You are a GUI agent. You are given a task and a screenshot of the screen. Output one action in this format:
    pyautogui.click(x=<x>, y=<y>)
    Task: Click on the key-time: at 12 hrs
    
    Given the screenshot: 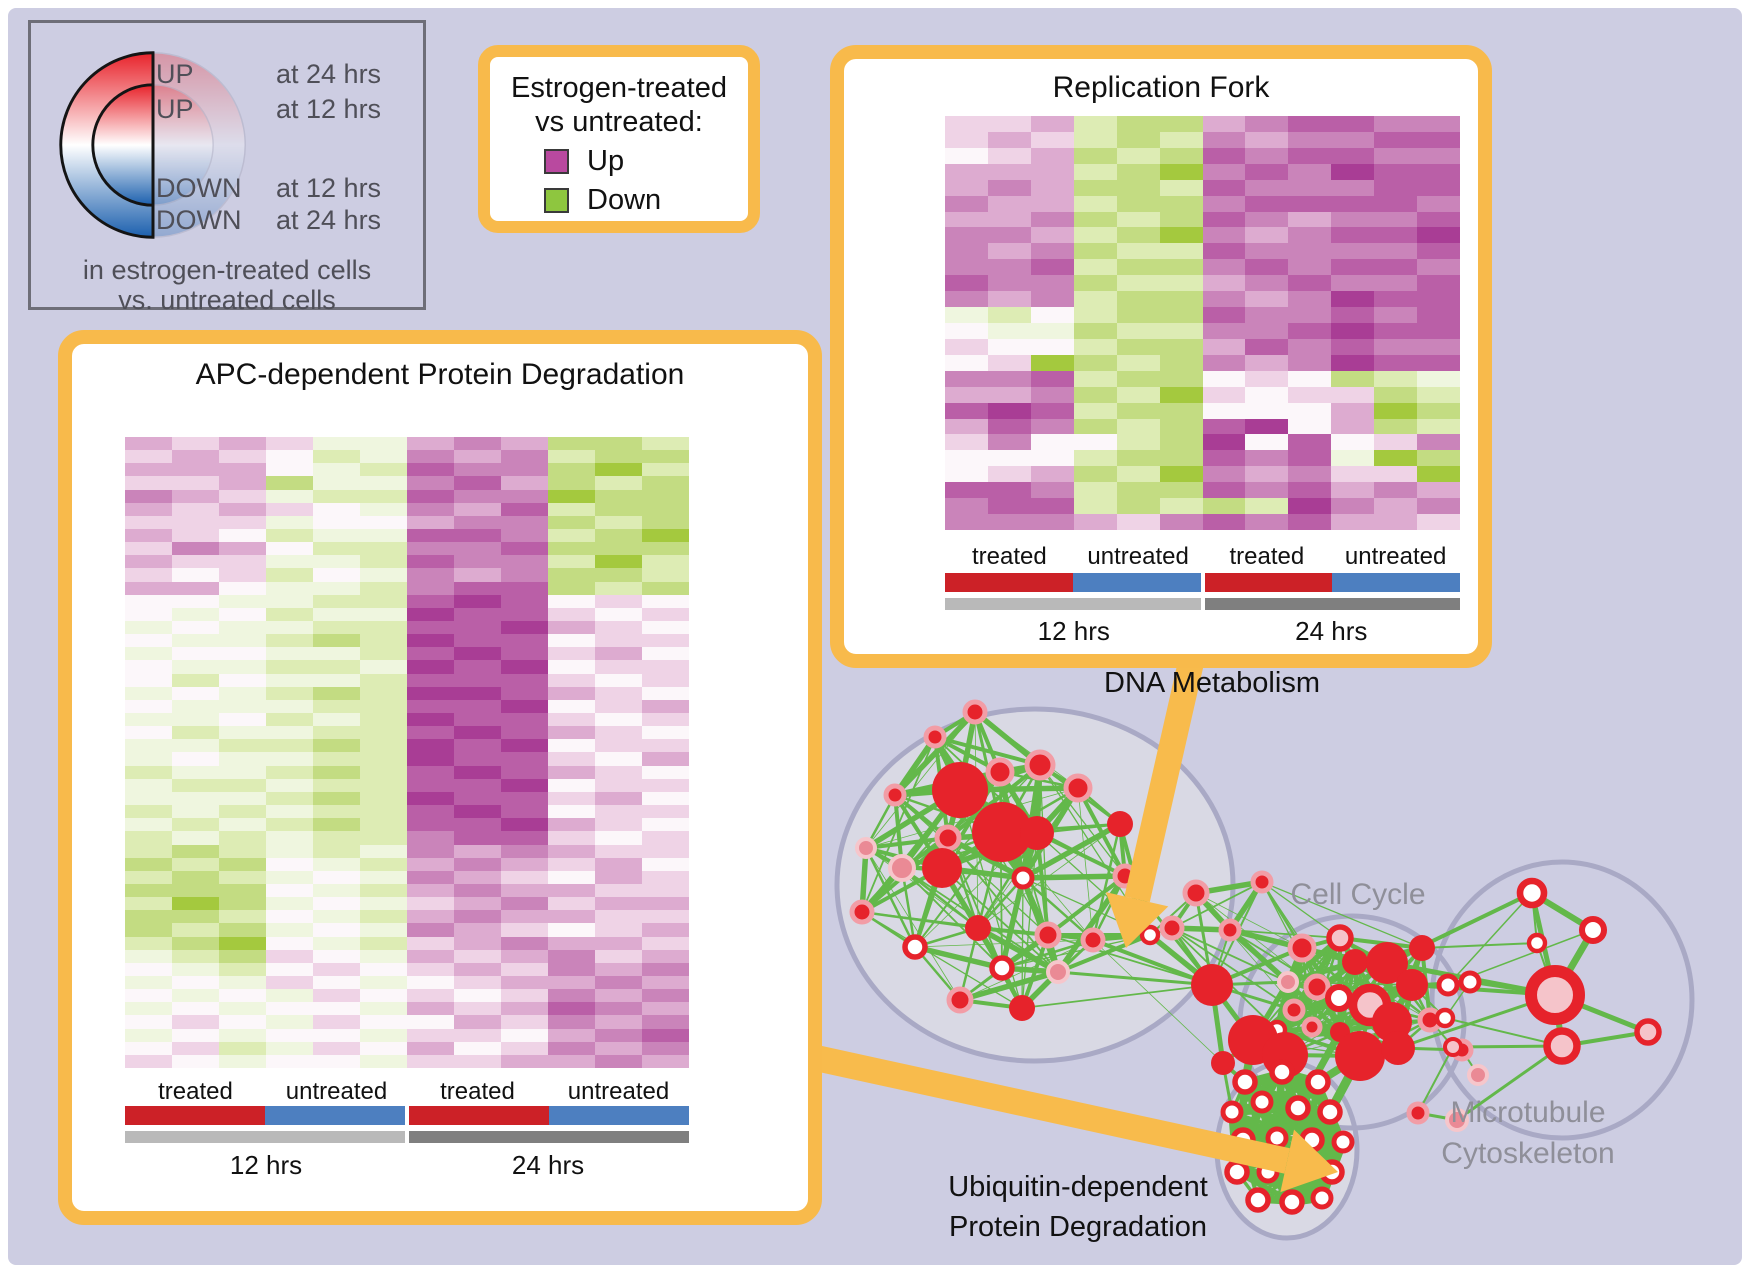 What is the action you would take?
    pyautogui.click(x=329, y=109)
    